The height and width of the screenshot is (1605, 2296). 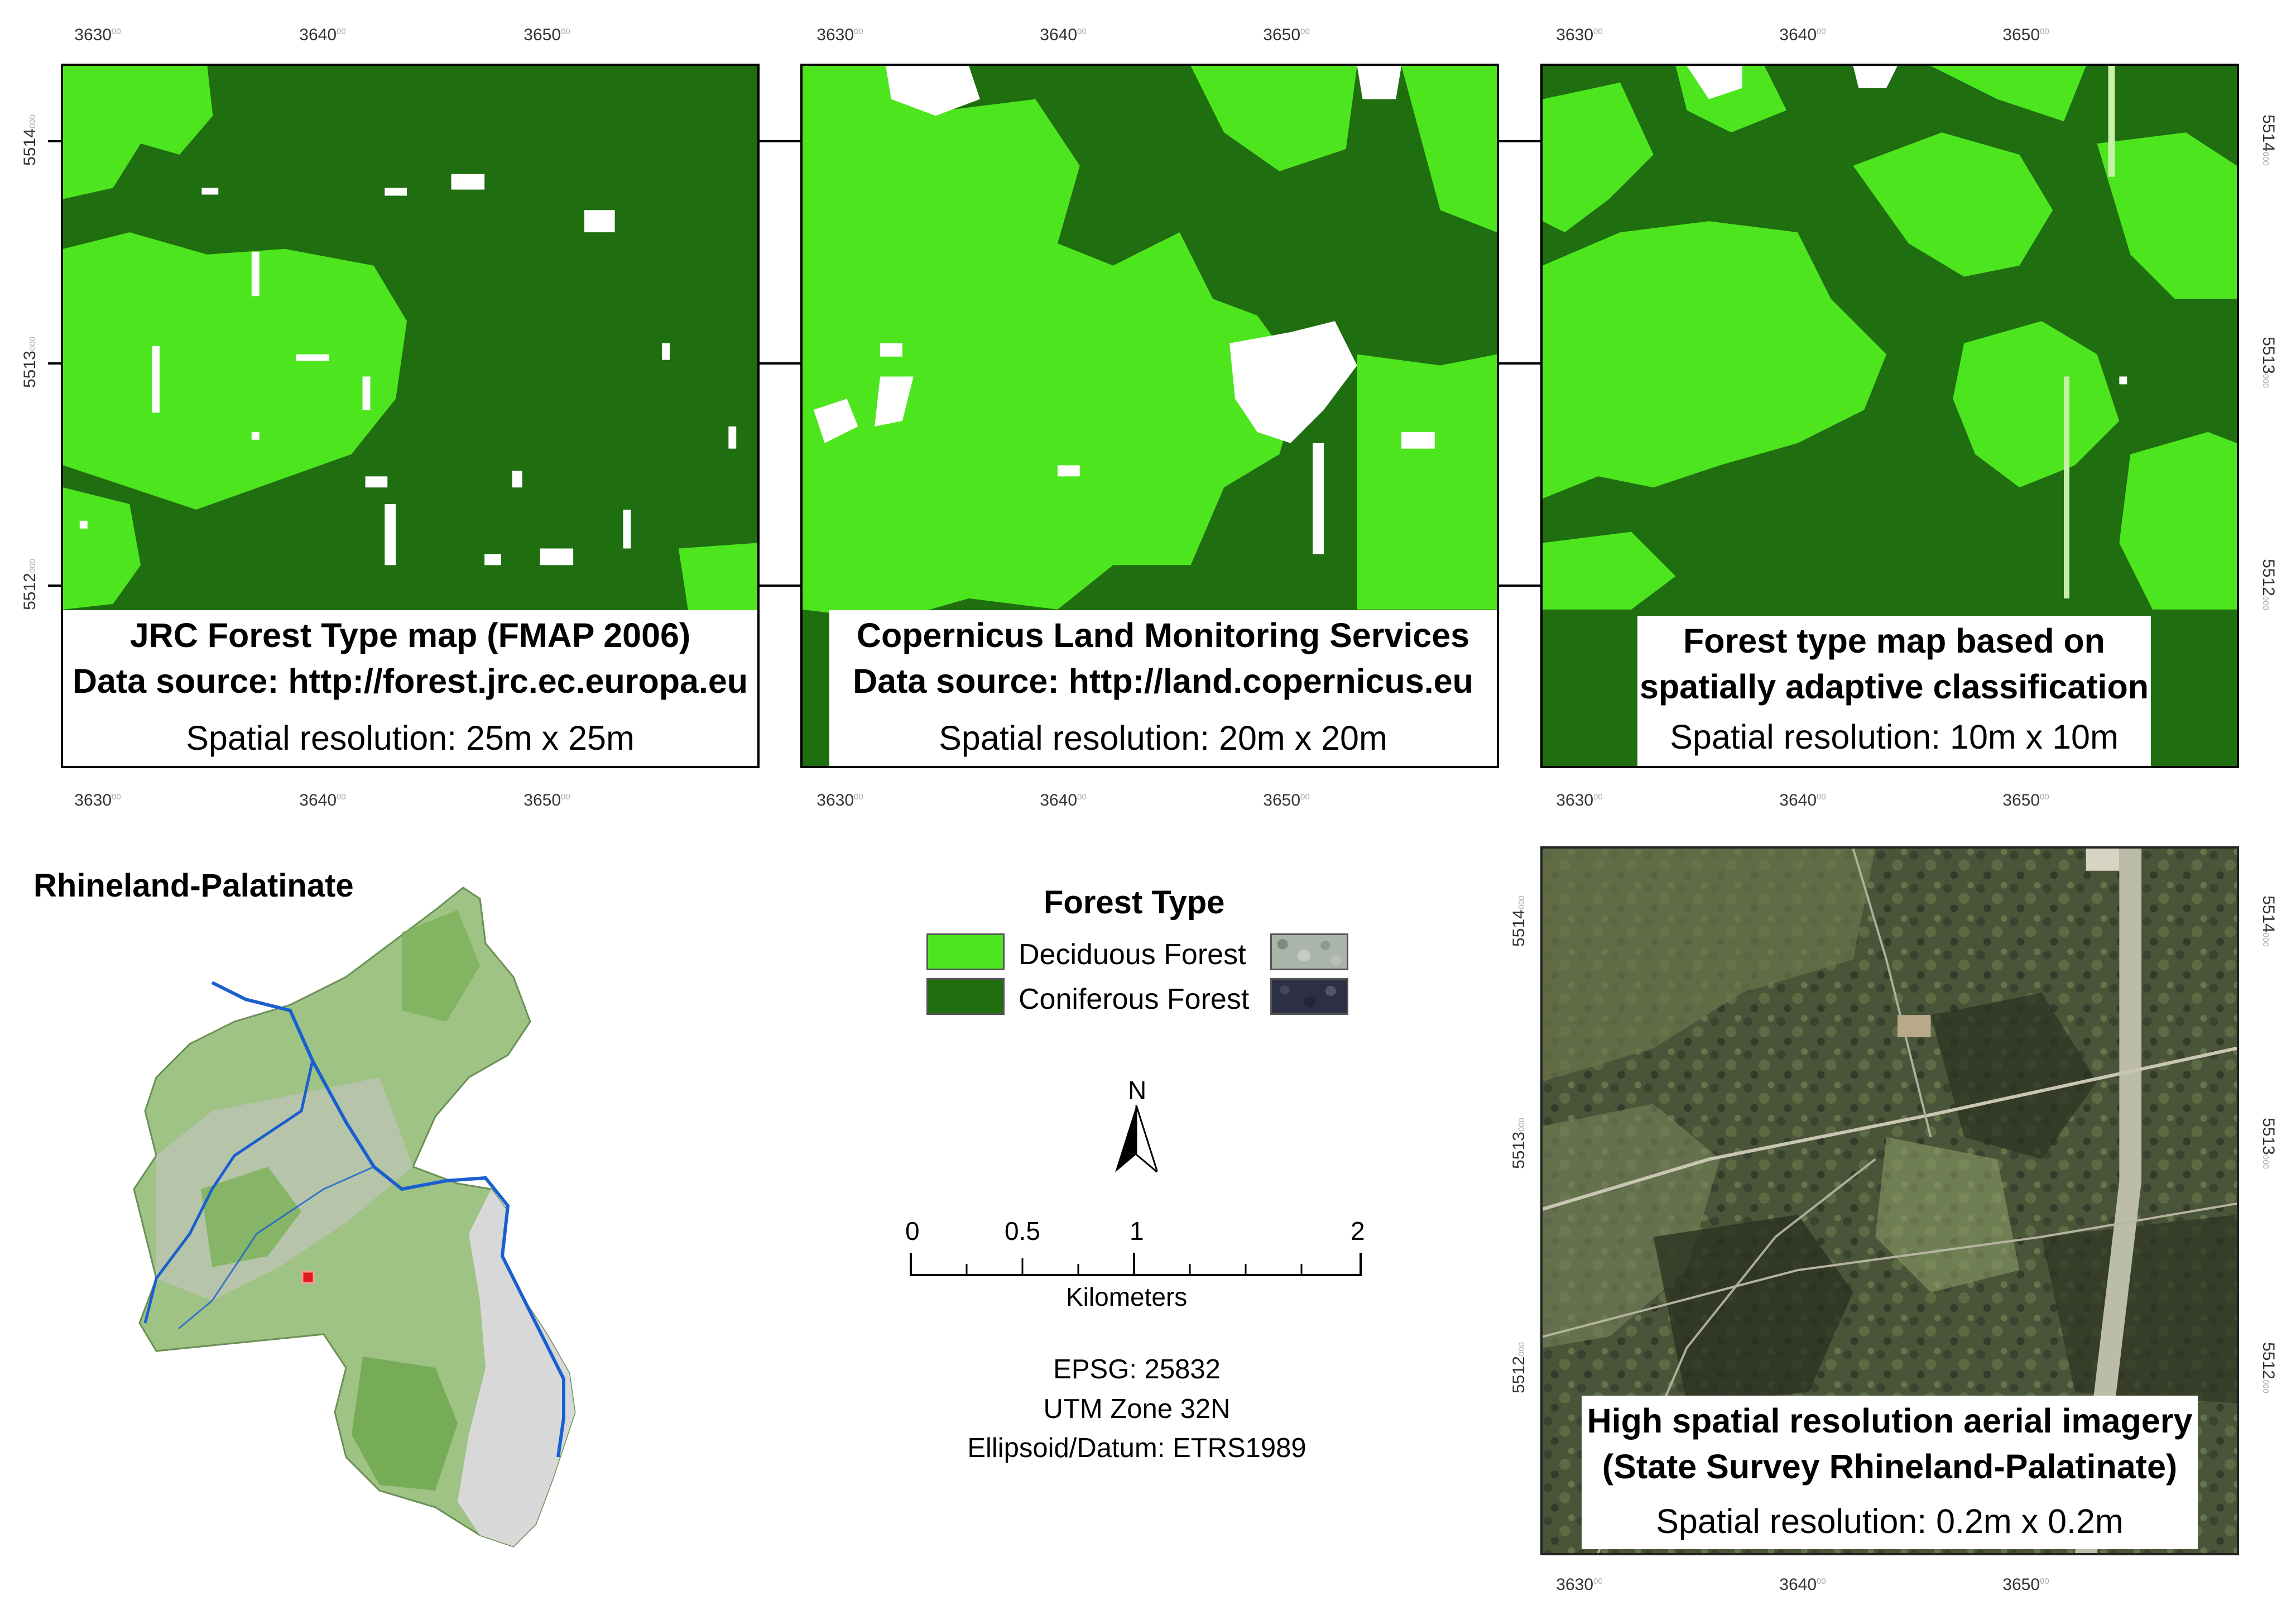 I want to click on adaptive-title: Forest type map based on, so click(x=1894, y=641).